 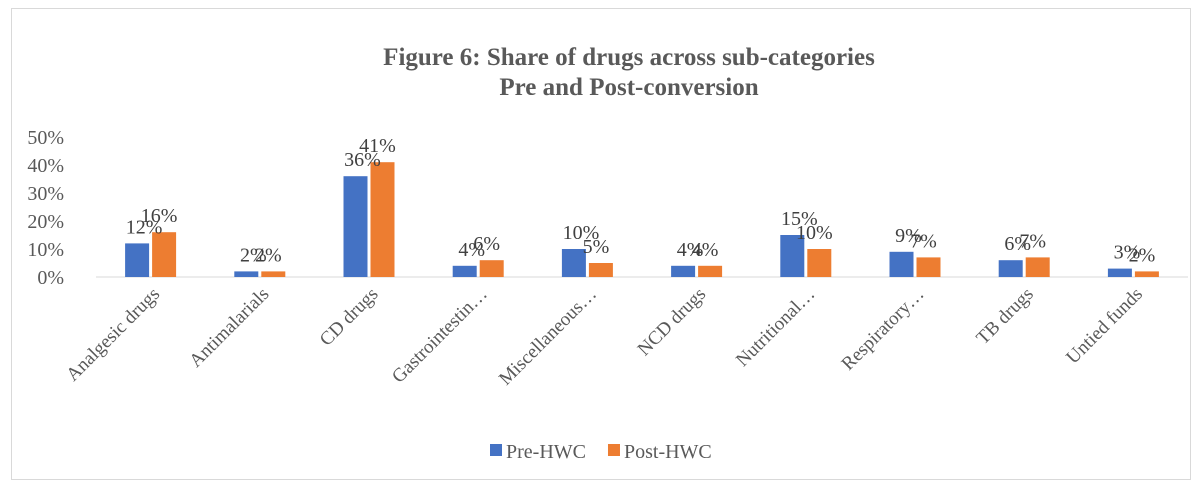 I want to click on data-label: 9%, so click(x=908, y=236).